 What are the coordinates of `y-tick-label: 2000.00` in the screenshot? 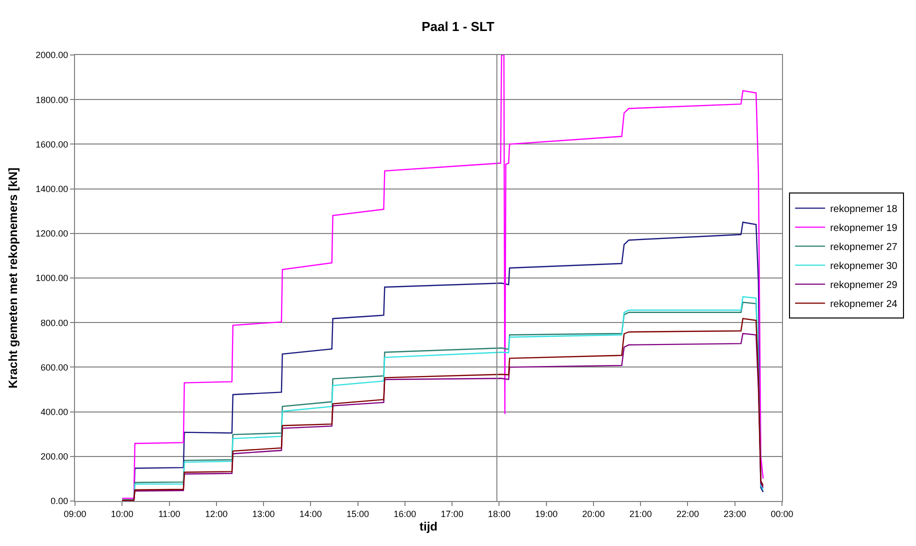 It's located at (52, 55).